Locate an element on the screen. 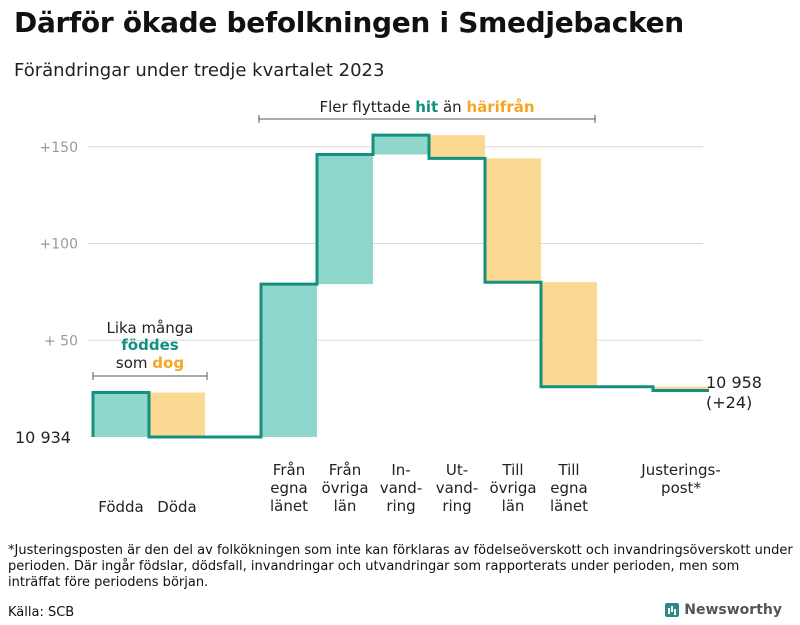 This screenshot has height=625, width=800. births-highlight: föddes is located at coordinates (149, 345).